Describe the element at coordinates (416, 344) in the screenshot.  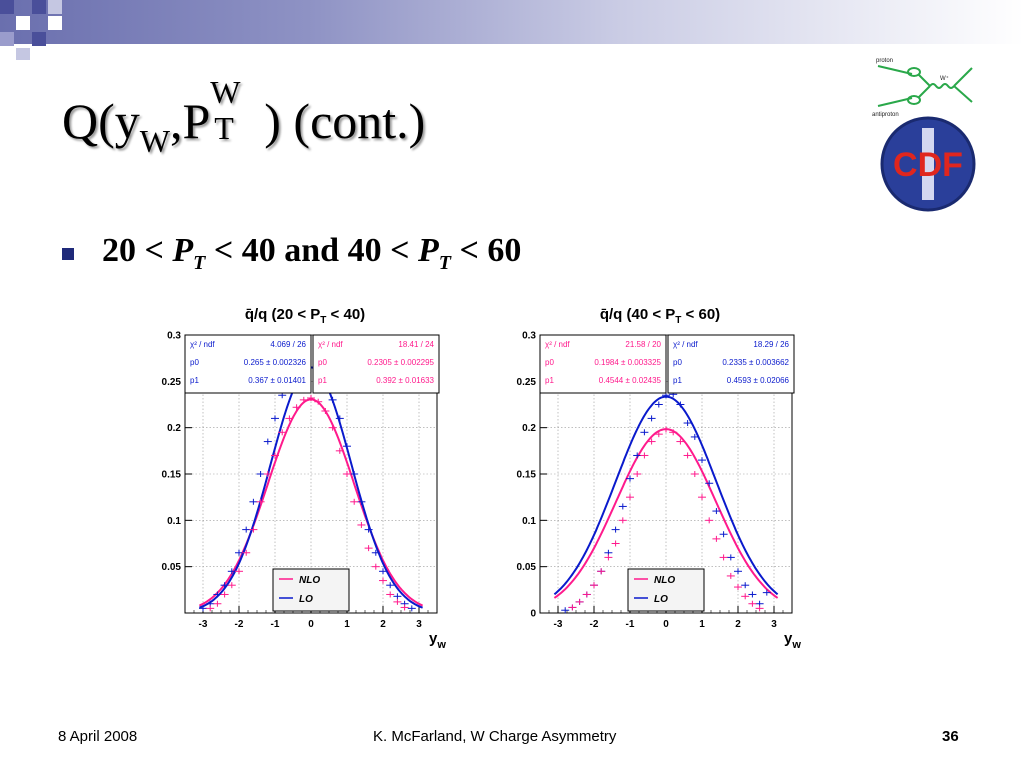
I see `stats-chi2-value: 18.41 / 24` at that location.